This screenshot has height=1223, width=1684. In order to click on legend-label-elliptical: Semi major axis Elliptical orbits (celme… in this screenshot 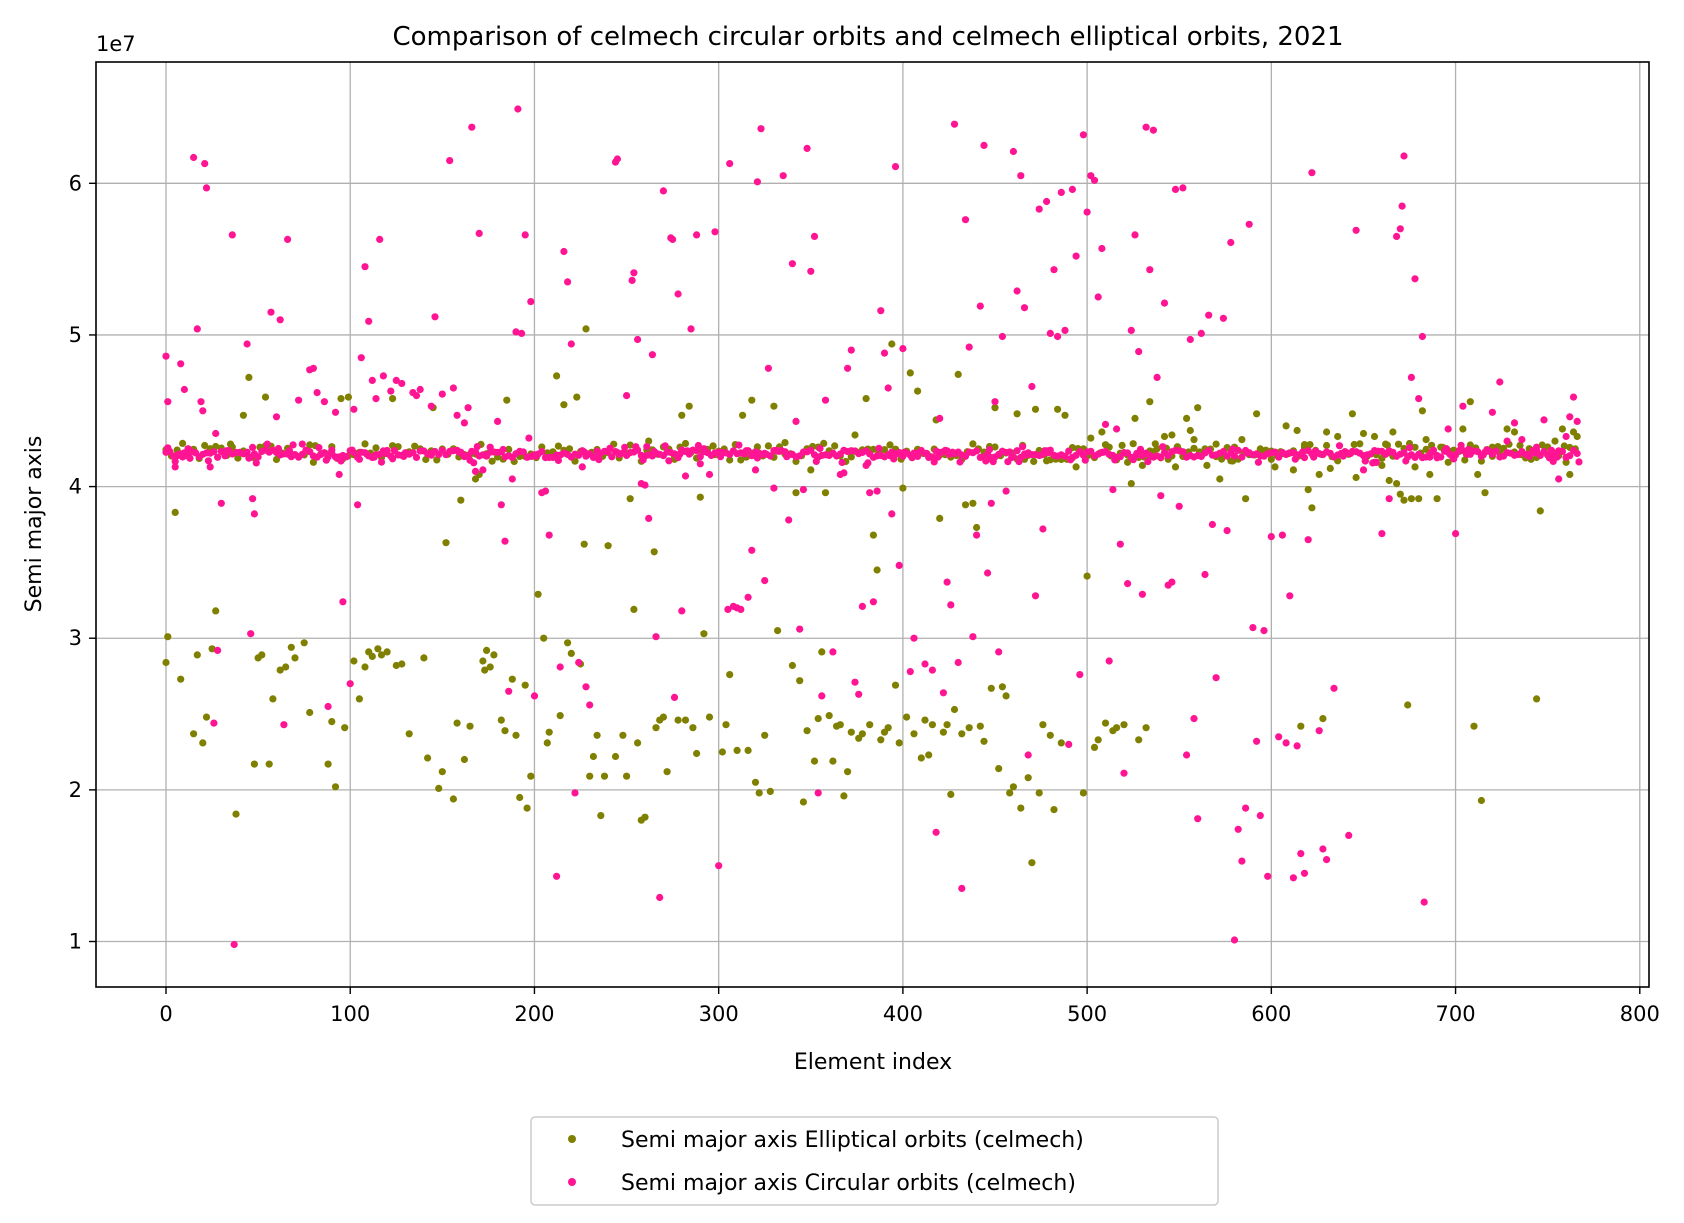, I will do `click(852, 1140)`.